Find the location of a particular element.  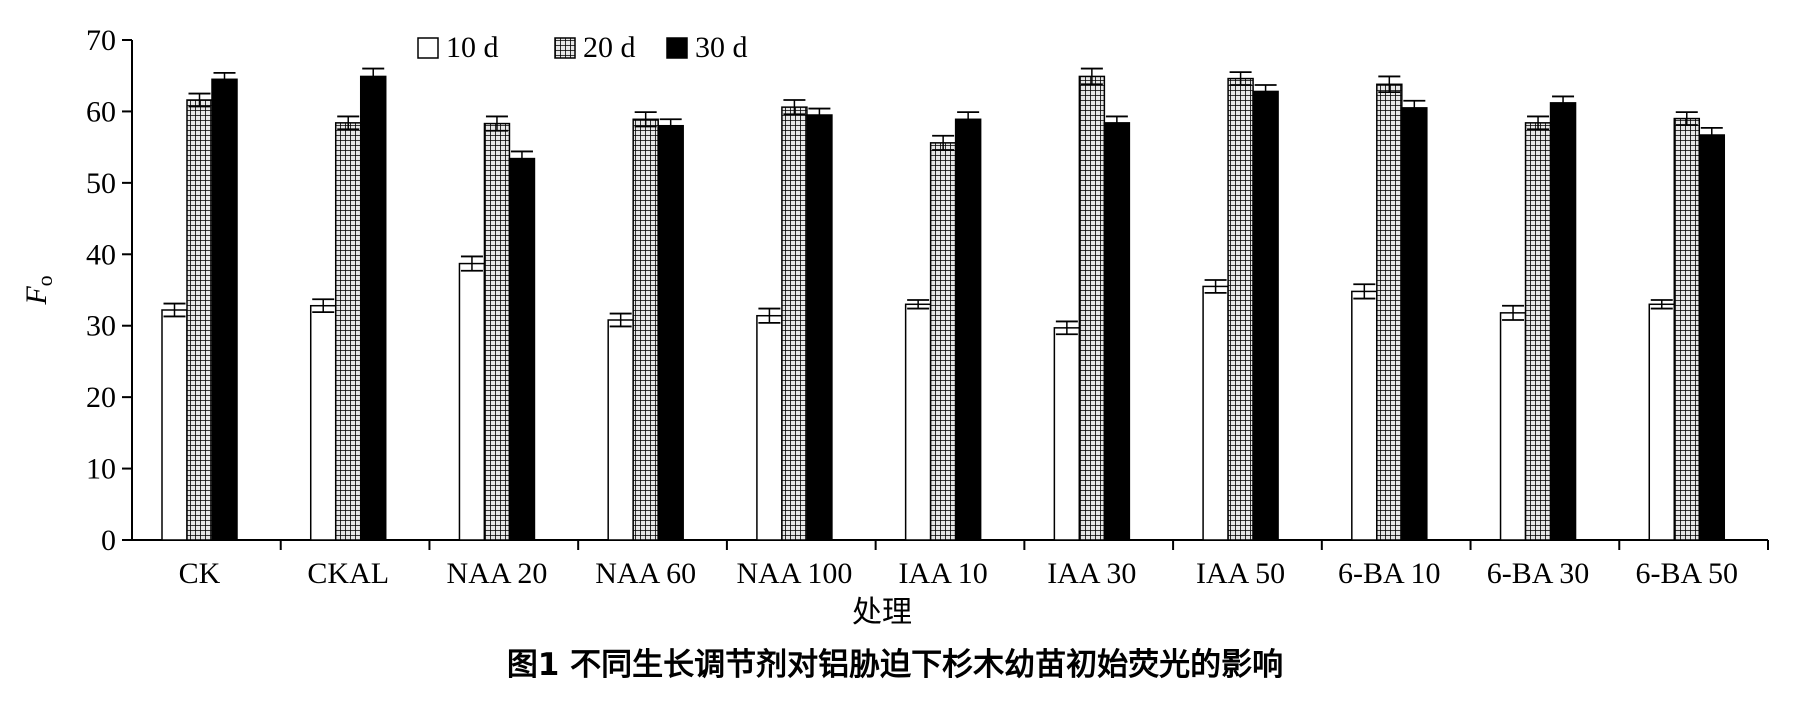

x-tick-label: IAA 50 is located at coordinates (1240, 573).